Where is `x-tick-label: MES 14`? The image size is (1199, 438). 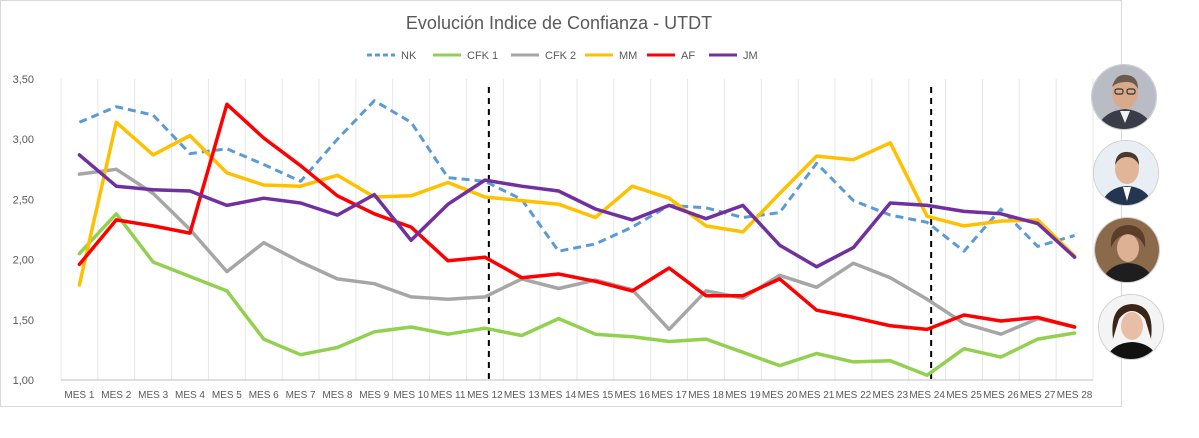
x-tick-label: MES 14 is located at coordinates (559, 395).